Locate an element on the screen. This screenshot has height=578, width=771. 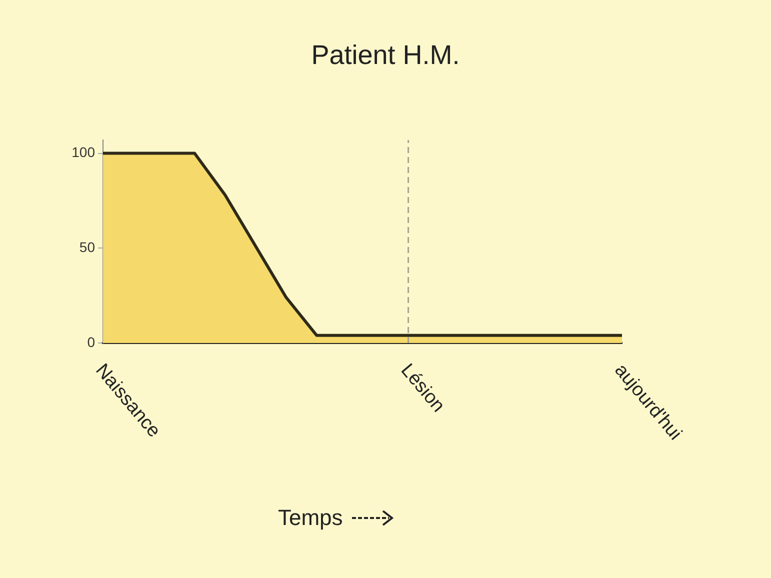
y-tick-label: 50 is located at coordinates (87, 247).